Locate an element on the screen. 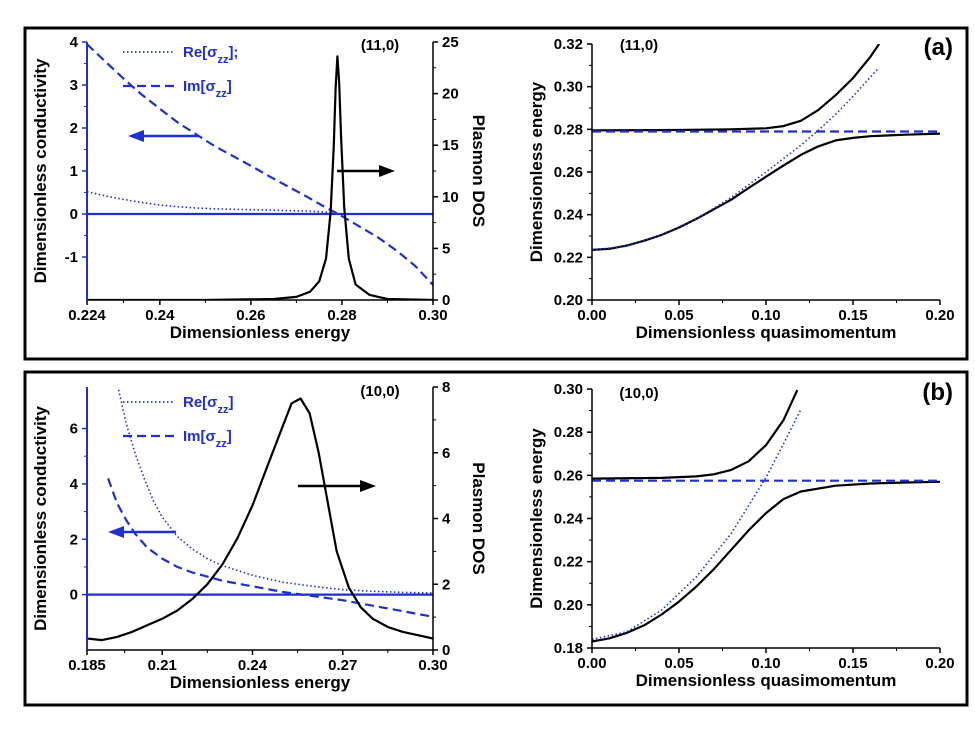 The height and width of the screenshot is (737, 975). y-tick-label: 0.18 is located at coordinates (568, 648).